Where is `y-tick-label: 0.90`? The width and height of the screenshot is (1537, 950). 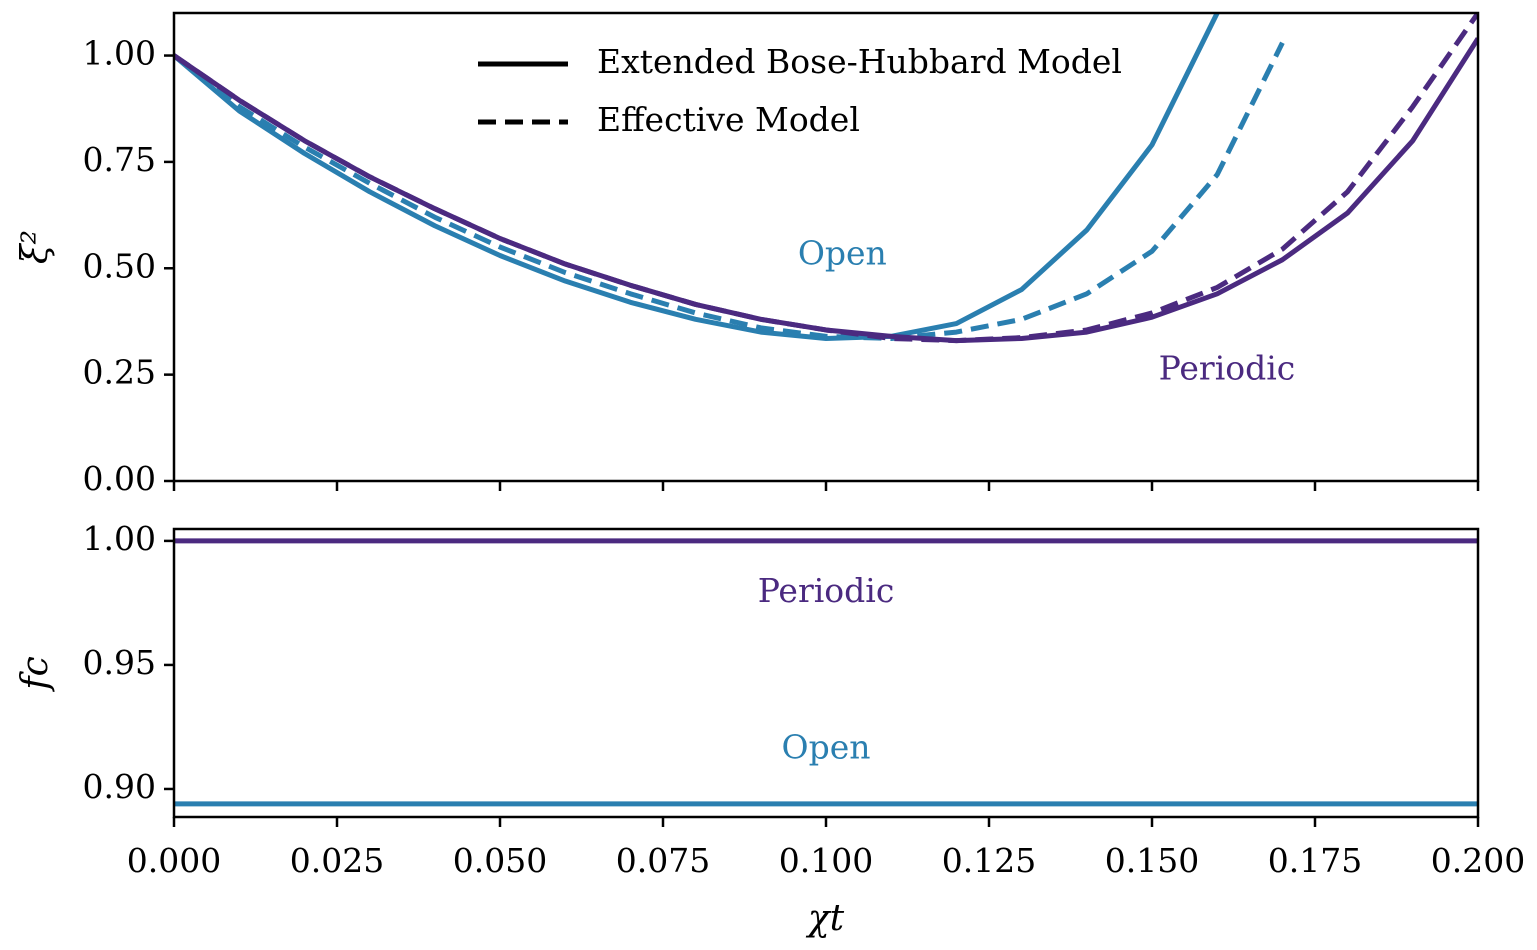 y-tick-label: 0.90 is located at coordinates (119, 786).